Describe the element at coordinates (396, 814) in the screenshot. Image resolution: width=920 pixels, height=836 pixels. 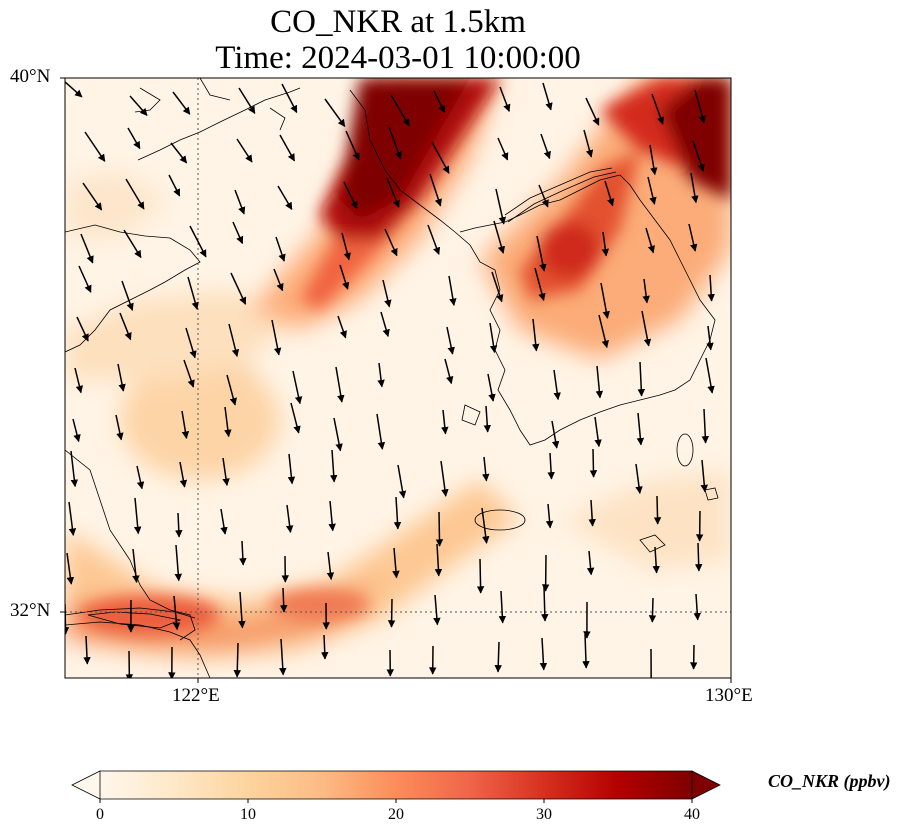
I see `colorbar-tick-20: 20` at that location.